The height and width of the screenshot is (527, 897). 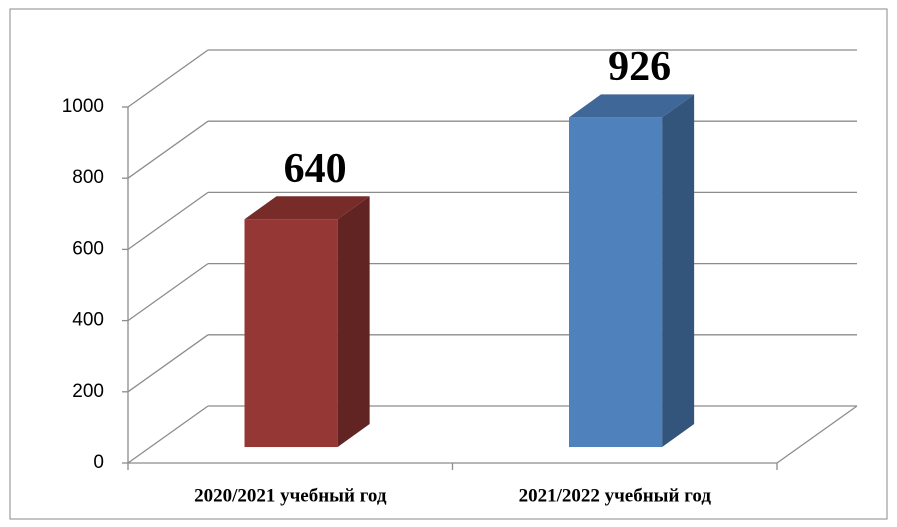 I want to click on y-tick-label: 400, so click(x=88, y=320).